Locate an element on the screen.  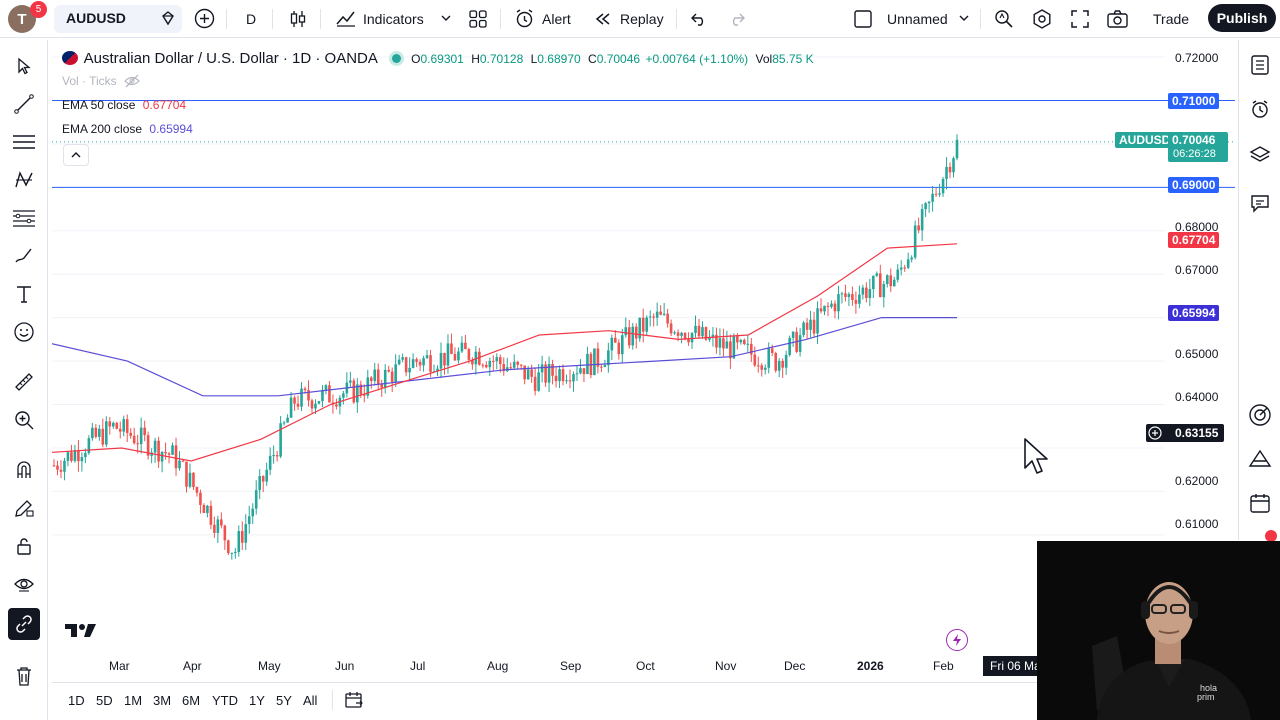
templates-grid-icon is located at coordinates (478, 19).